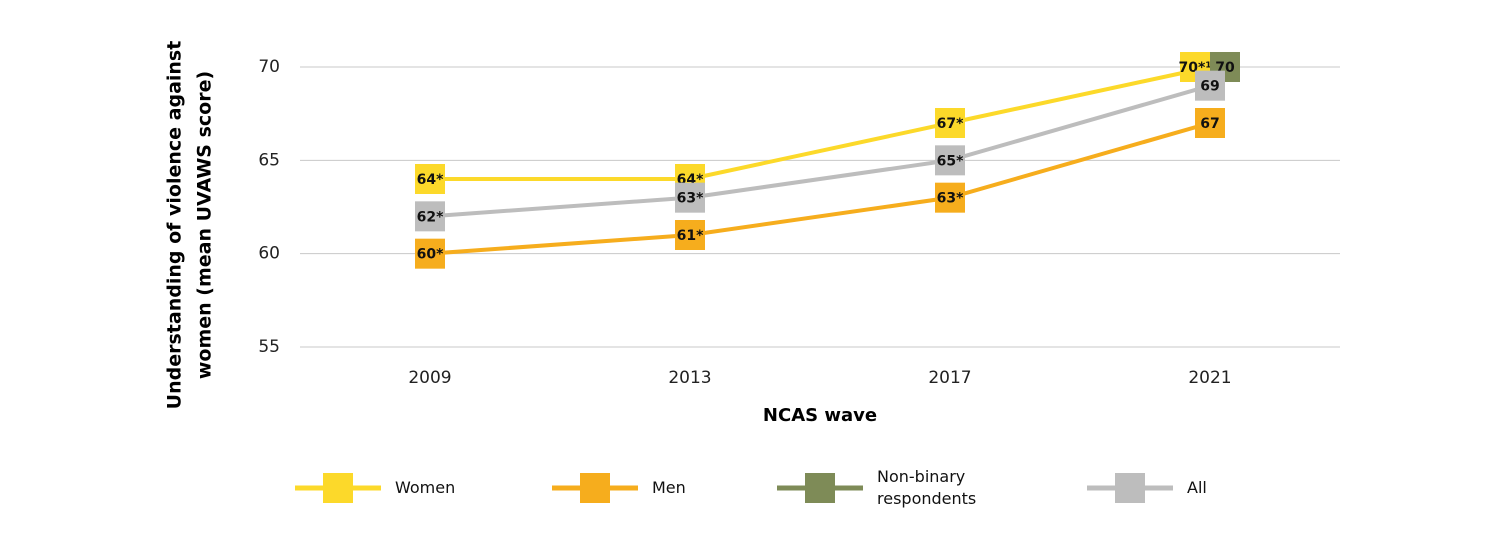  I want to click on y-tick-label: 60, so click(269, 254).